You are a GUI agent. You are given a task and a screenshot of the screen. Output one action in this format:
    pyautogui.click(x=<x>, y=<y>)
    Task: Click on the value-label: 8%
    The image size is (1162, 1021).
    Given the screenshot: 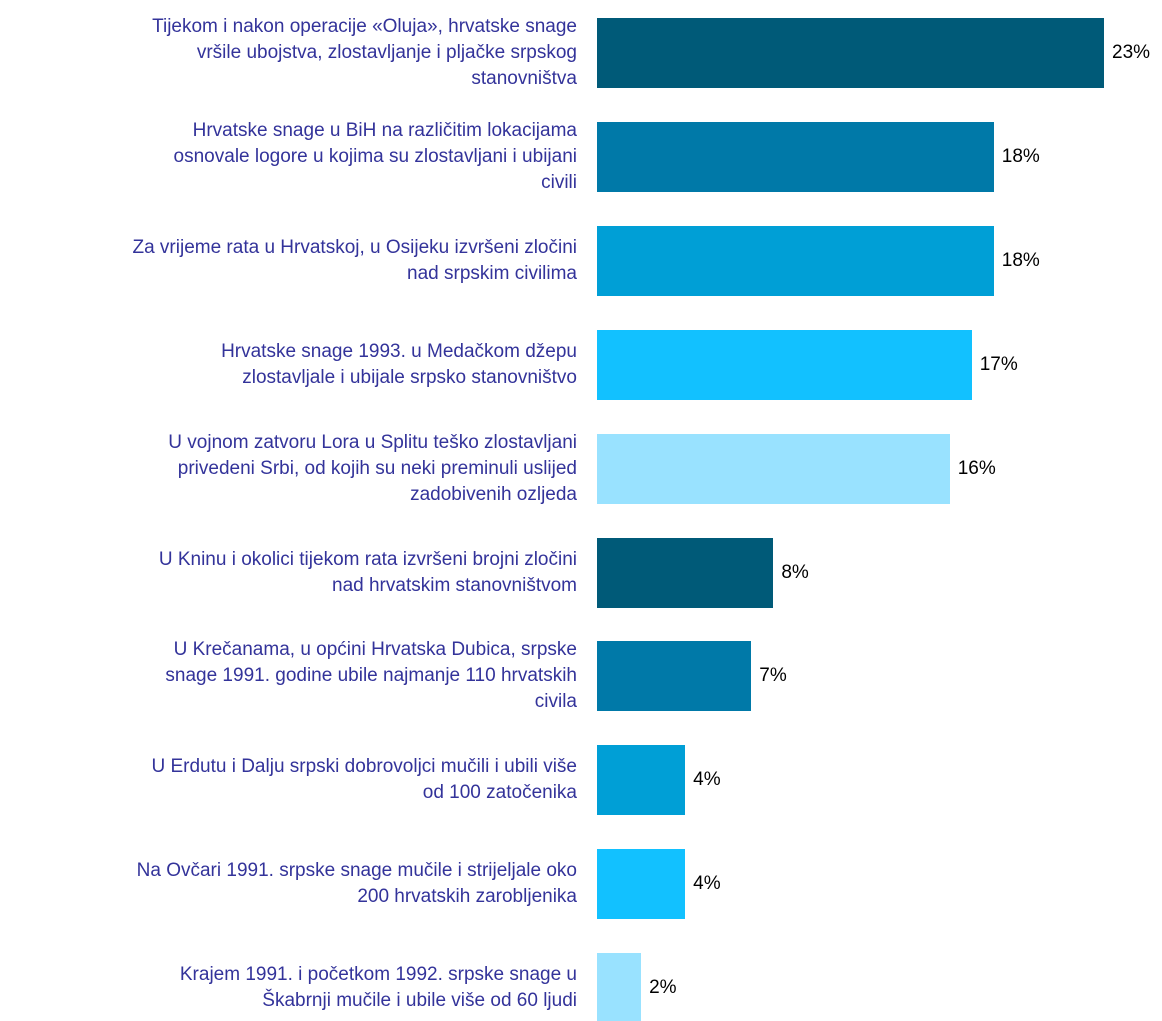 What is the action you would take?
    pyautogui.click(x=795, y=572)
    